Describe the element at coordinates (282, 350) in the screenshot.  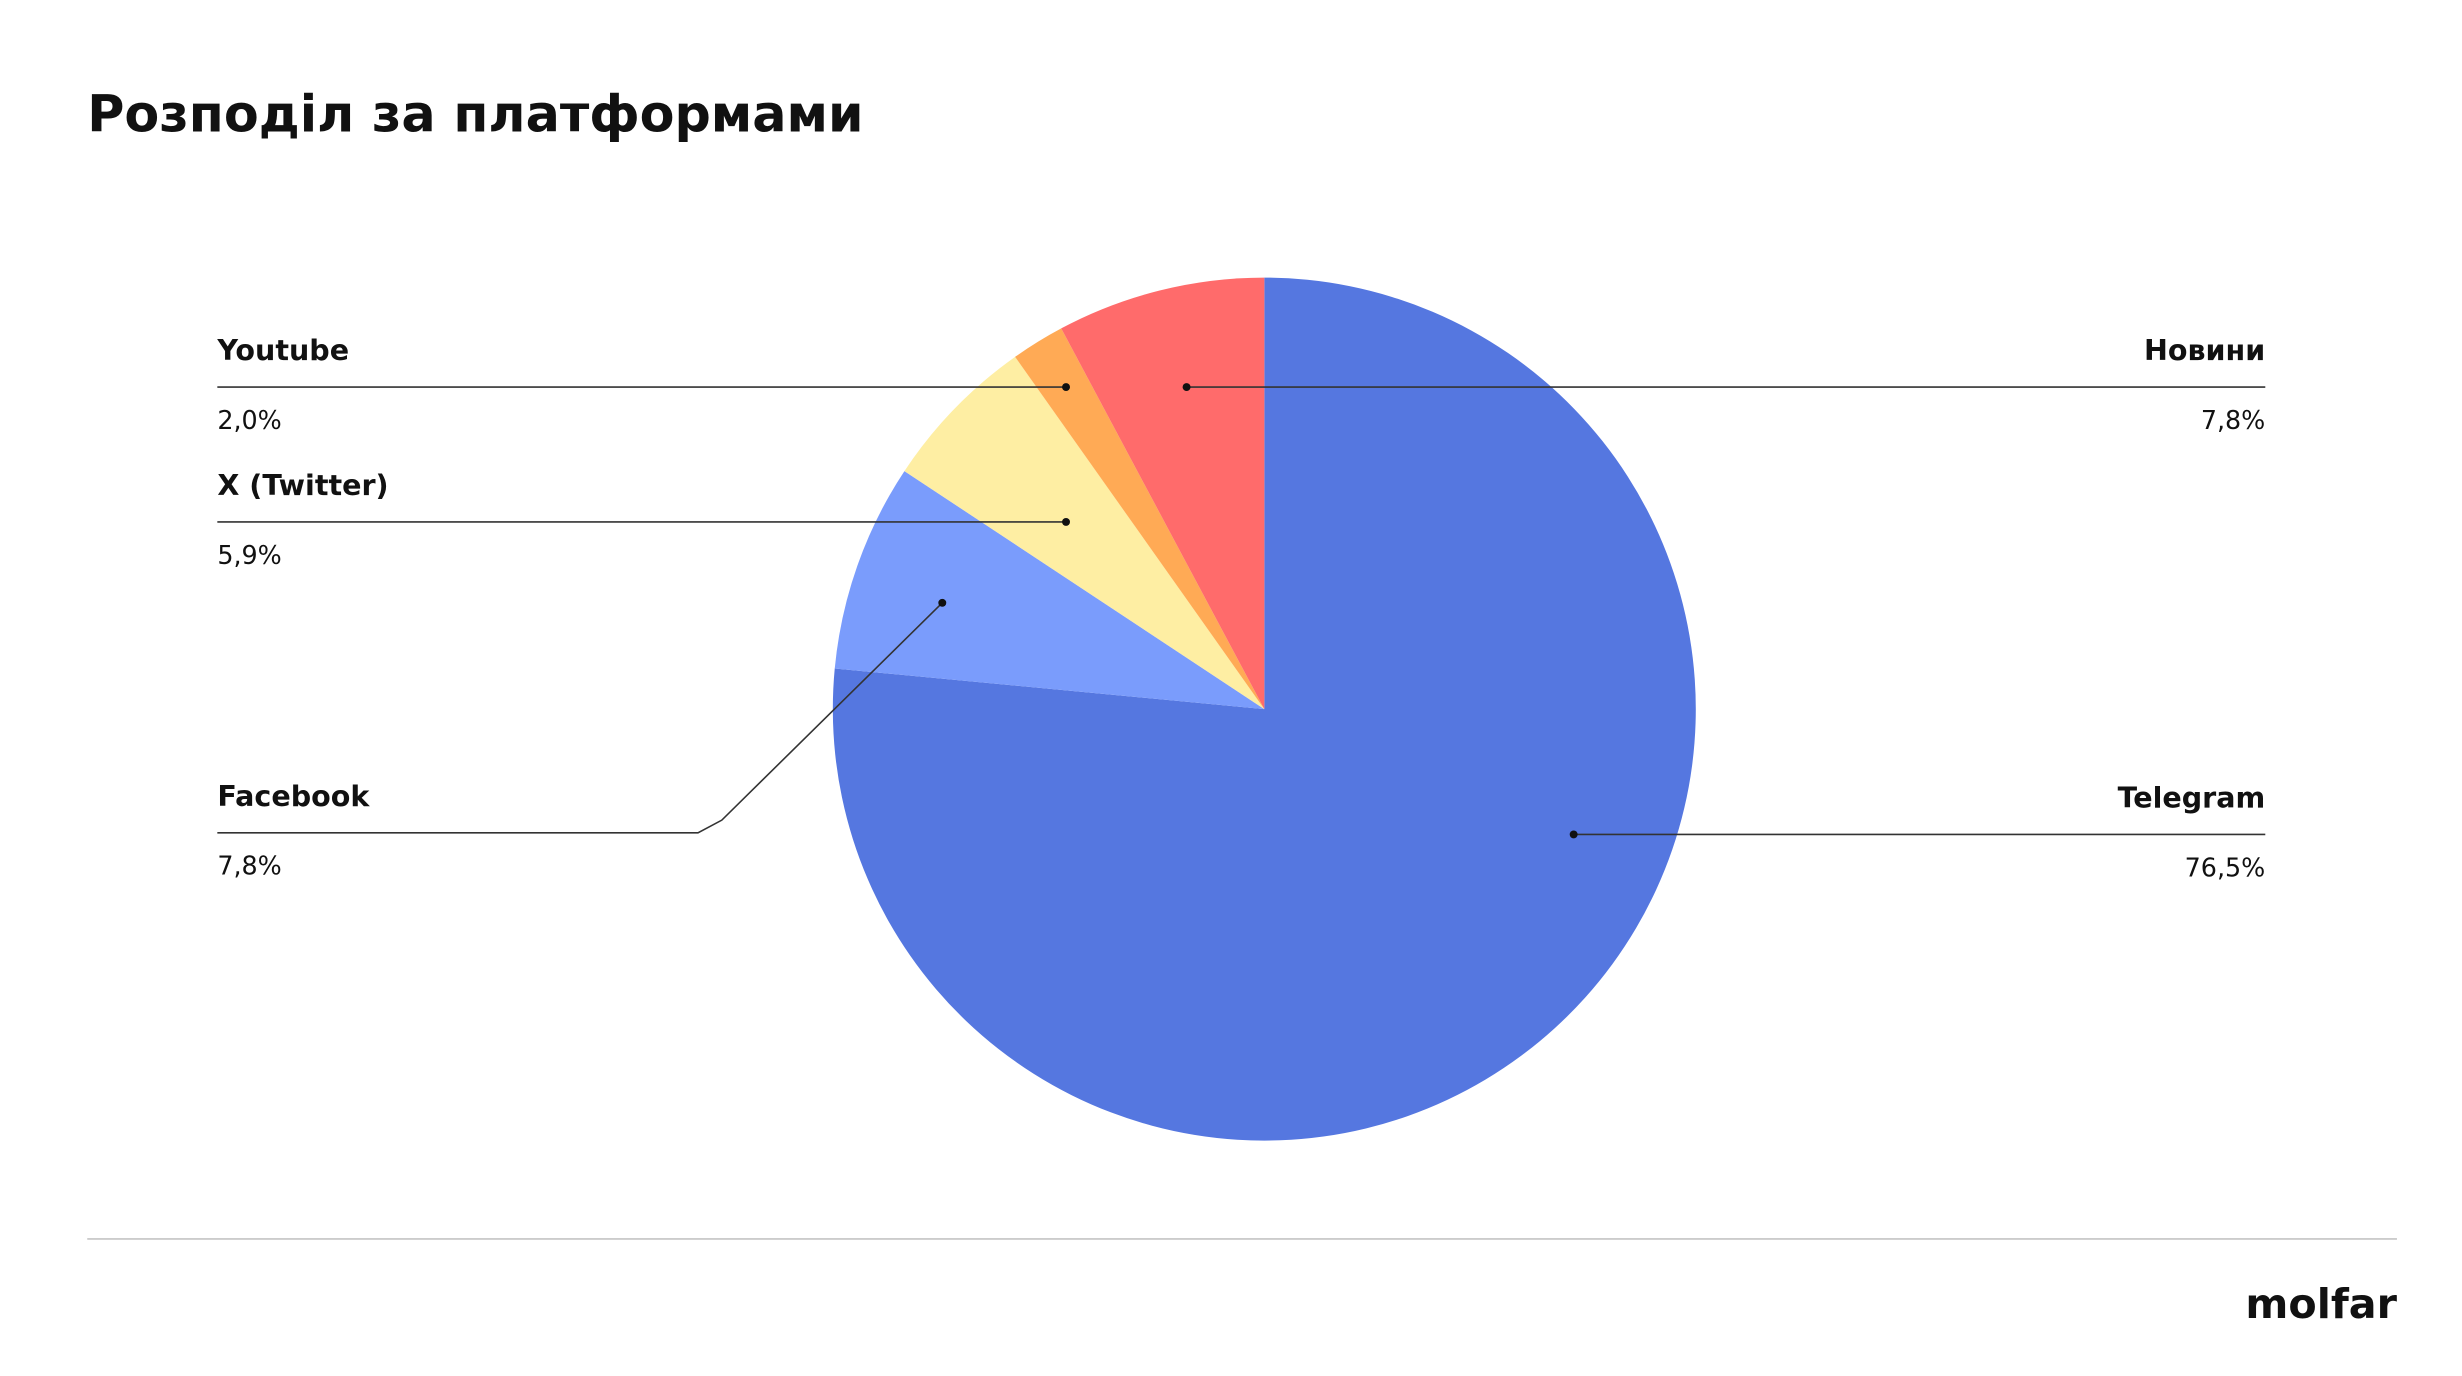
I see `category-label: Youtube` at that location.